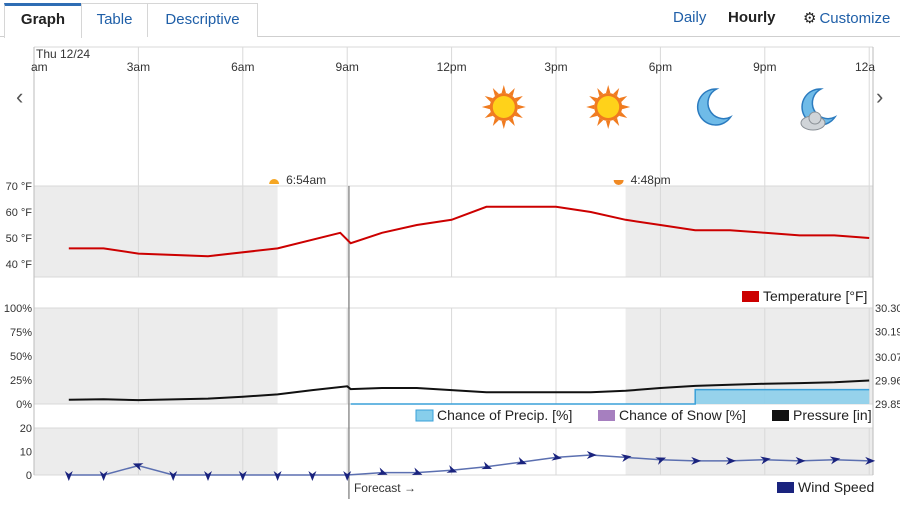 The image size is (900, 507). I want to click on percent-y-tick: 50%, so click(21, 357).